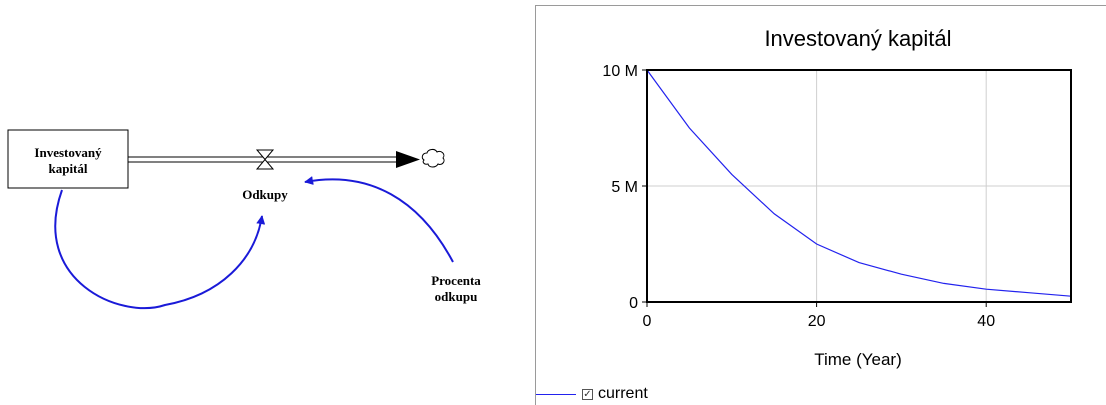  I want to click on link-stock-to-flow, so click(160, 249).